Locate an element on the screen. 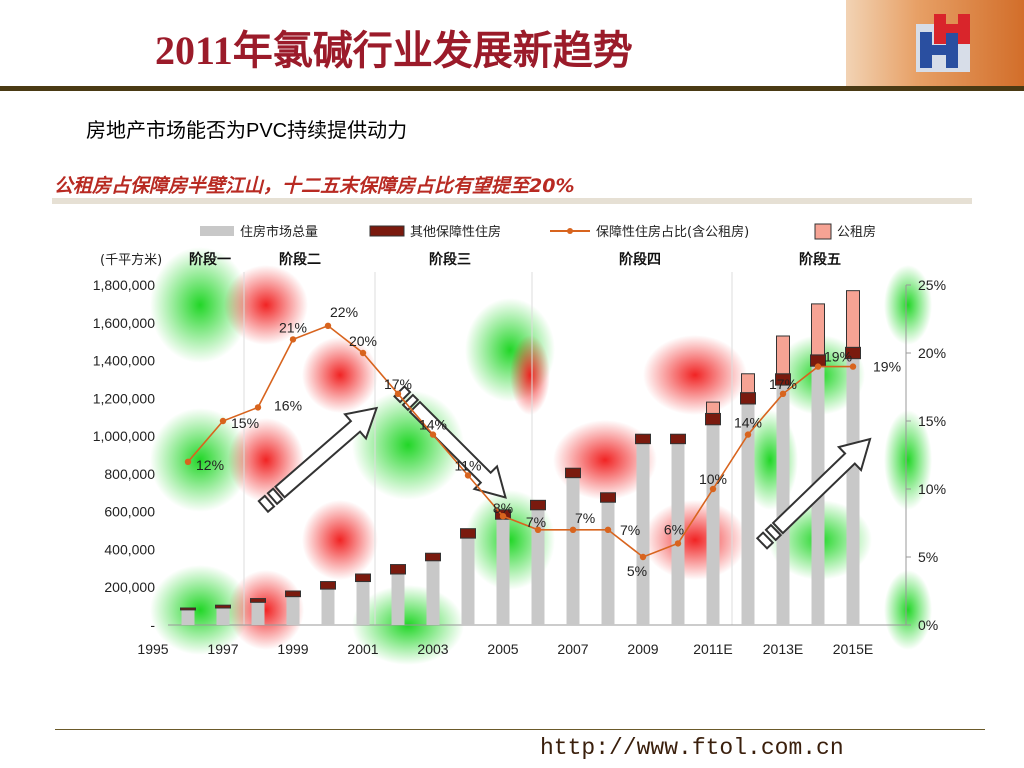  legend-swatch-total is located at coordinates (217, 231).